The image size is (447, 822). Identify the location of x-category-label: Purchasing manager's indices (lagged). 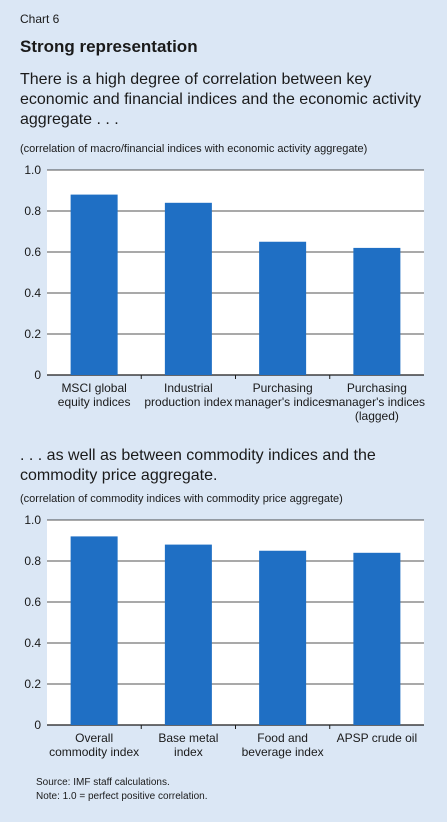
(377, 402).